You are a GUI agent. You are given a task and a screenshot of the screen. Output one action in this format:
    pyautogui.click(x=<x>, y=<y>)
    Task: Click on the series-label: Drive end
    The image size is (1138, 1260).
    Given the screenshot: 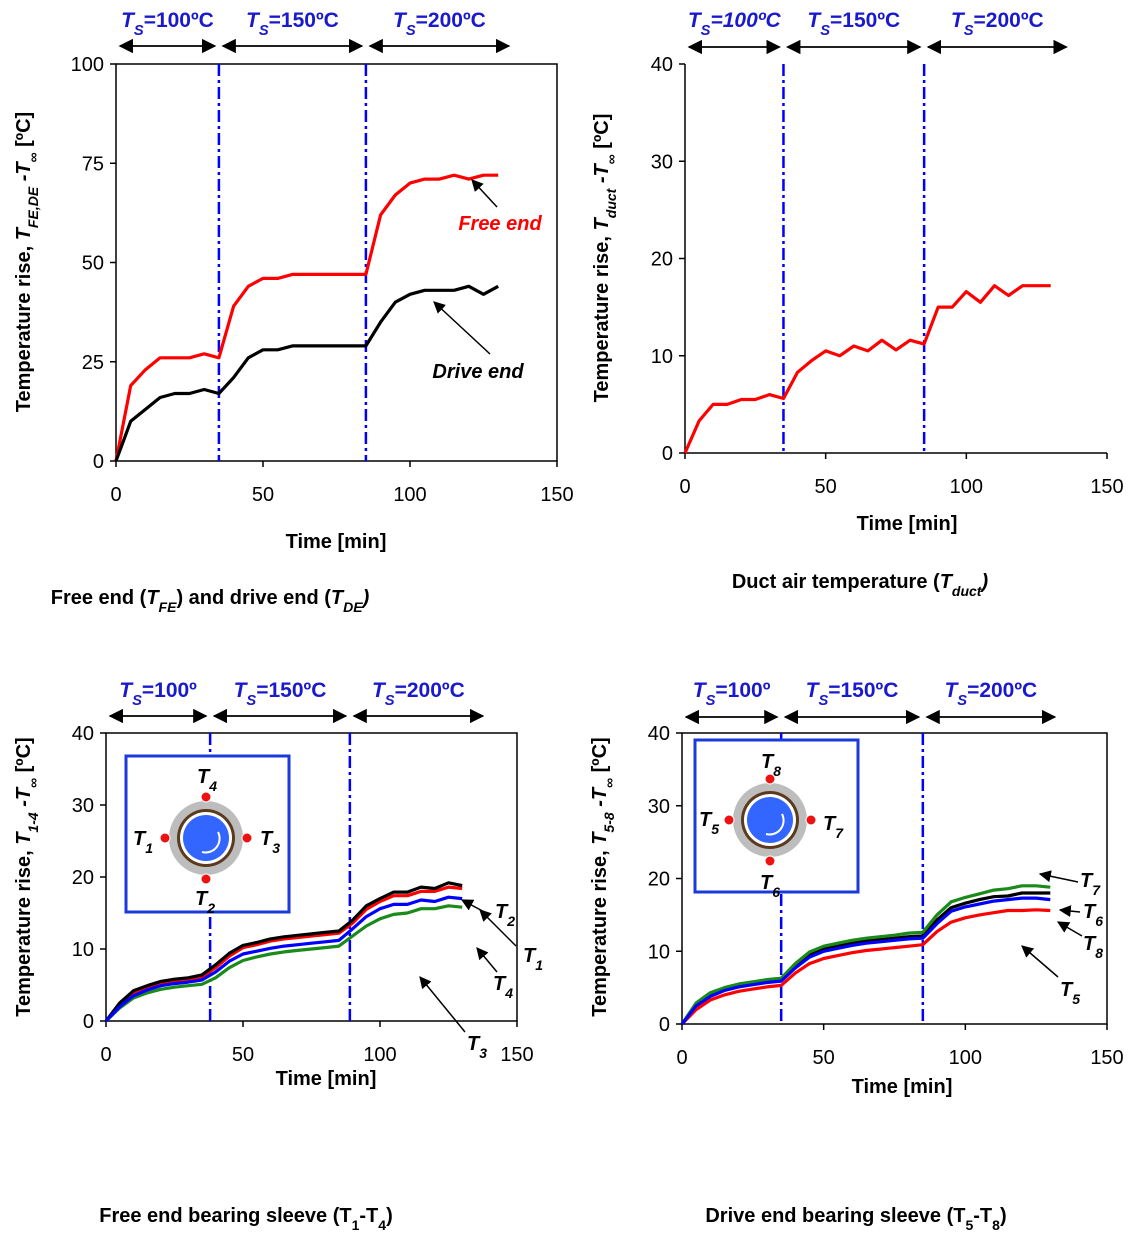 What is the action you would take?
    pyautogui.click(x=478, y=372)
    